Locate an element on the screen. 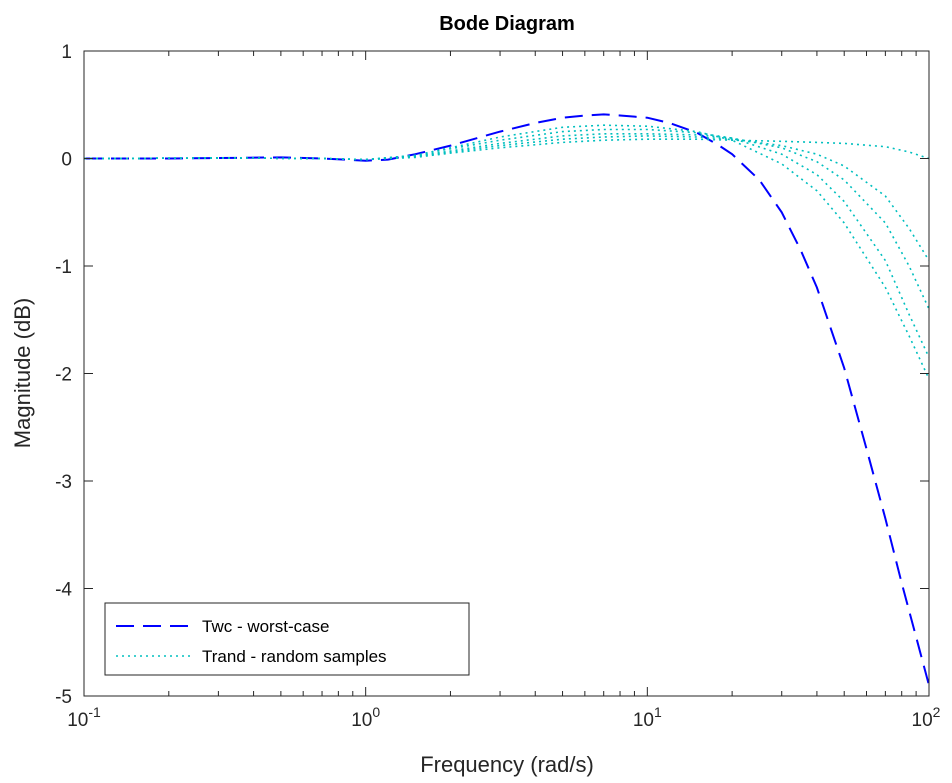 This screenshot has width=952, height=783. y-tick-label: -4 is located at coordinates (63, 590).